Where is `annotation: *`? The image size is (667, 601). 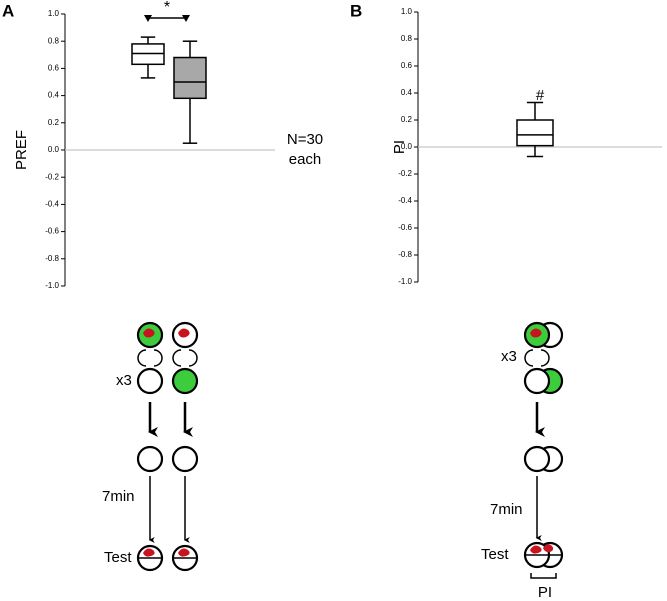 annotation: * is located at coordinates (167, 8).